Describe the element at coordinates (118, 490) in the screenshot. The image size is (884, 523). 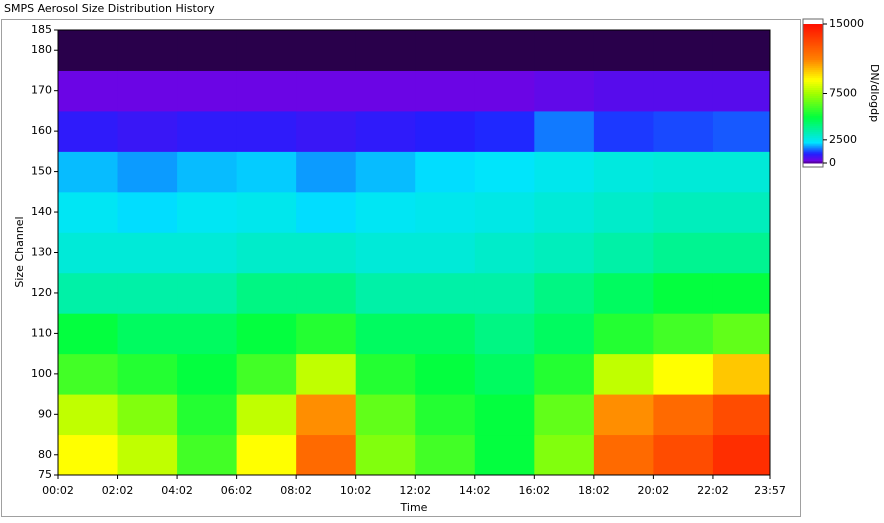
I see `x-tick-label: 02:02` at that location.